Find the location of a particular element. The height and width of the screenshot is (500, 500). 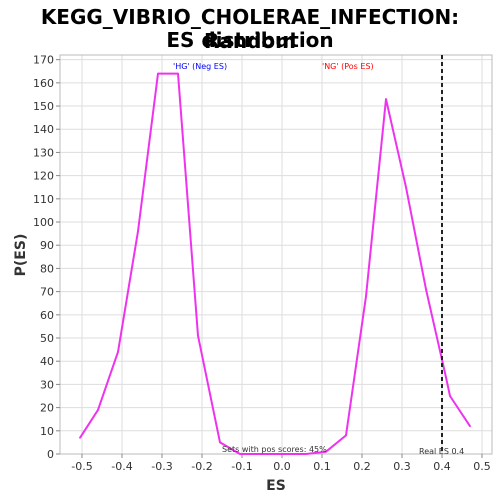

y-tick-label: 120 is located at coordinates (43, 176).